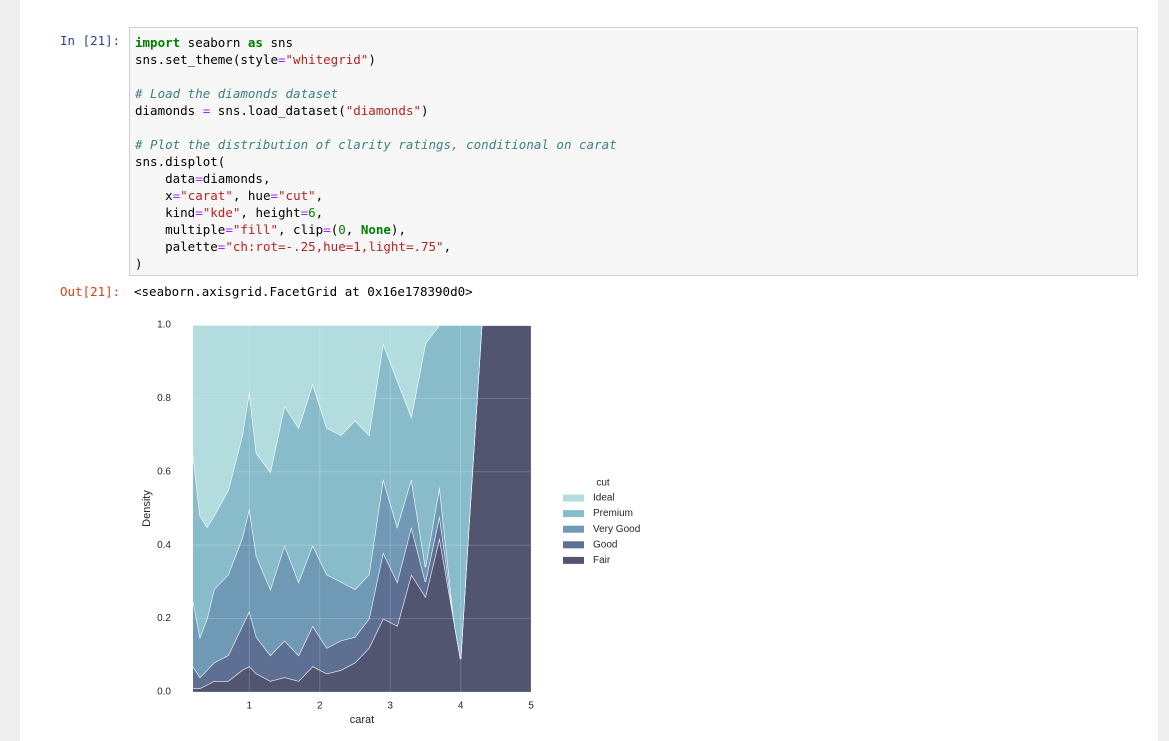 The width and height of the screenshot is (1169, 741). What do you see at coordinates (139, 263) in the screenshot?
I see `code-line: )` at bounding box center [139, 263].